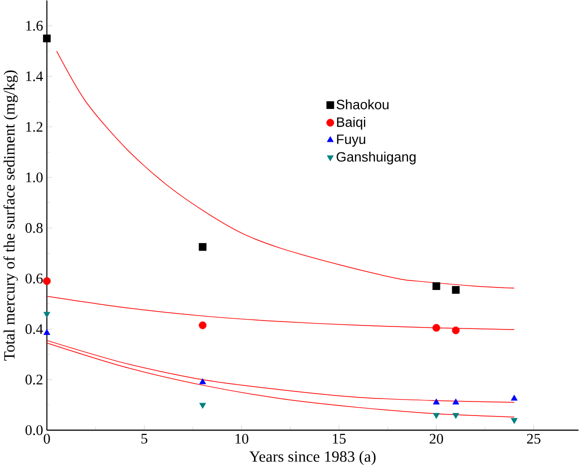  I want to click on y-tick-label: 1.6, so click(34, 25).